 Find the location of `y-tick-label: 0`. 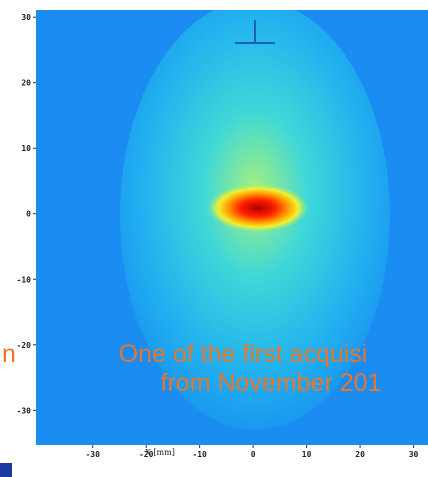

y-tick-label: 0 is located at coordinates (28, 214).